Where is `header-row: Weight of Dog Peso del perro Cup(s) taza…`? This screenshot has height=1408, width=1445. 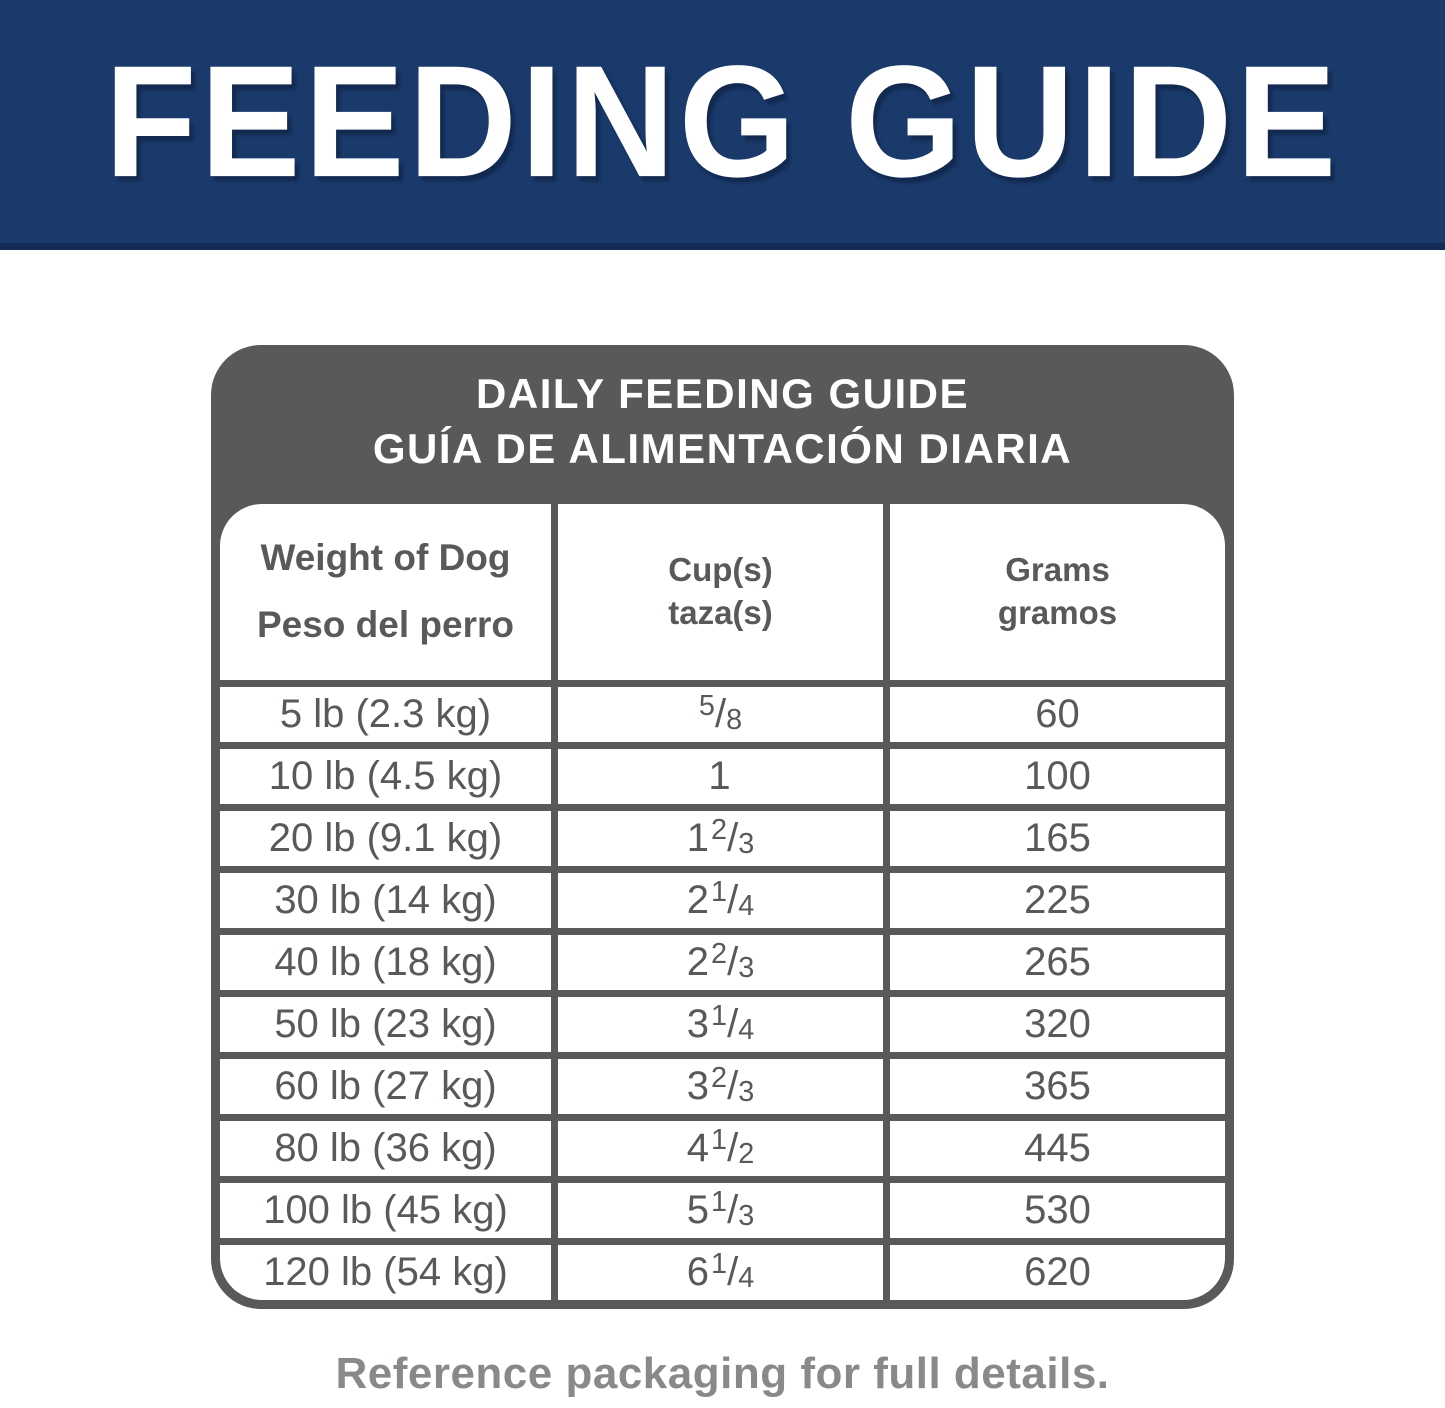
header-row: Weight of Dog Peso del perro Cup(s) taza… is located at coordinates (722, 592).